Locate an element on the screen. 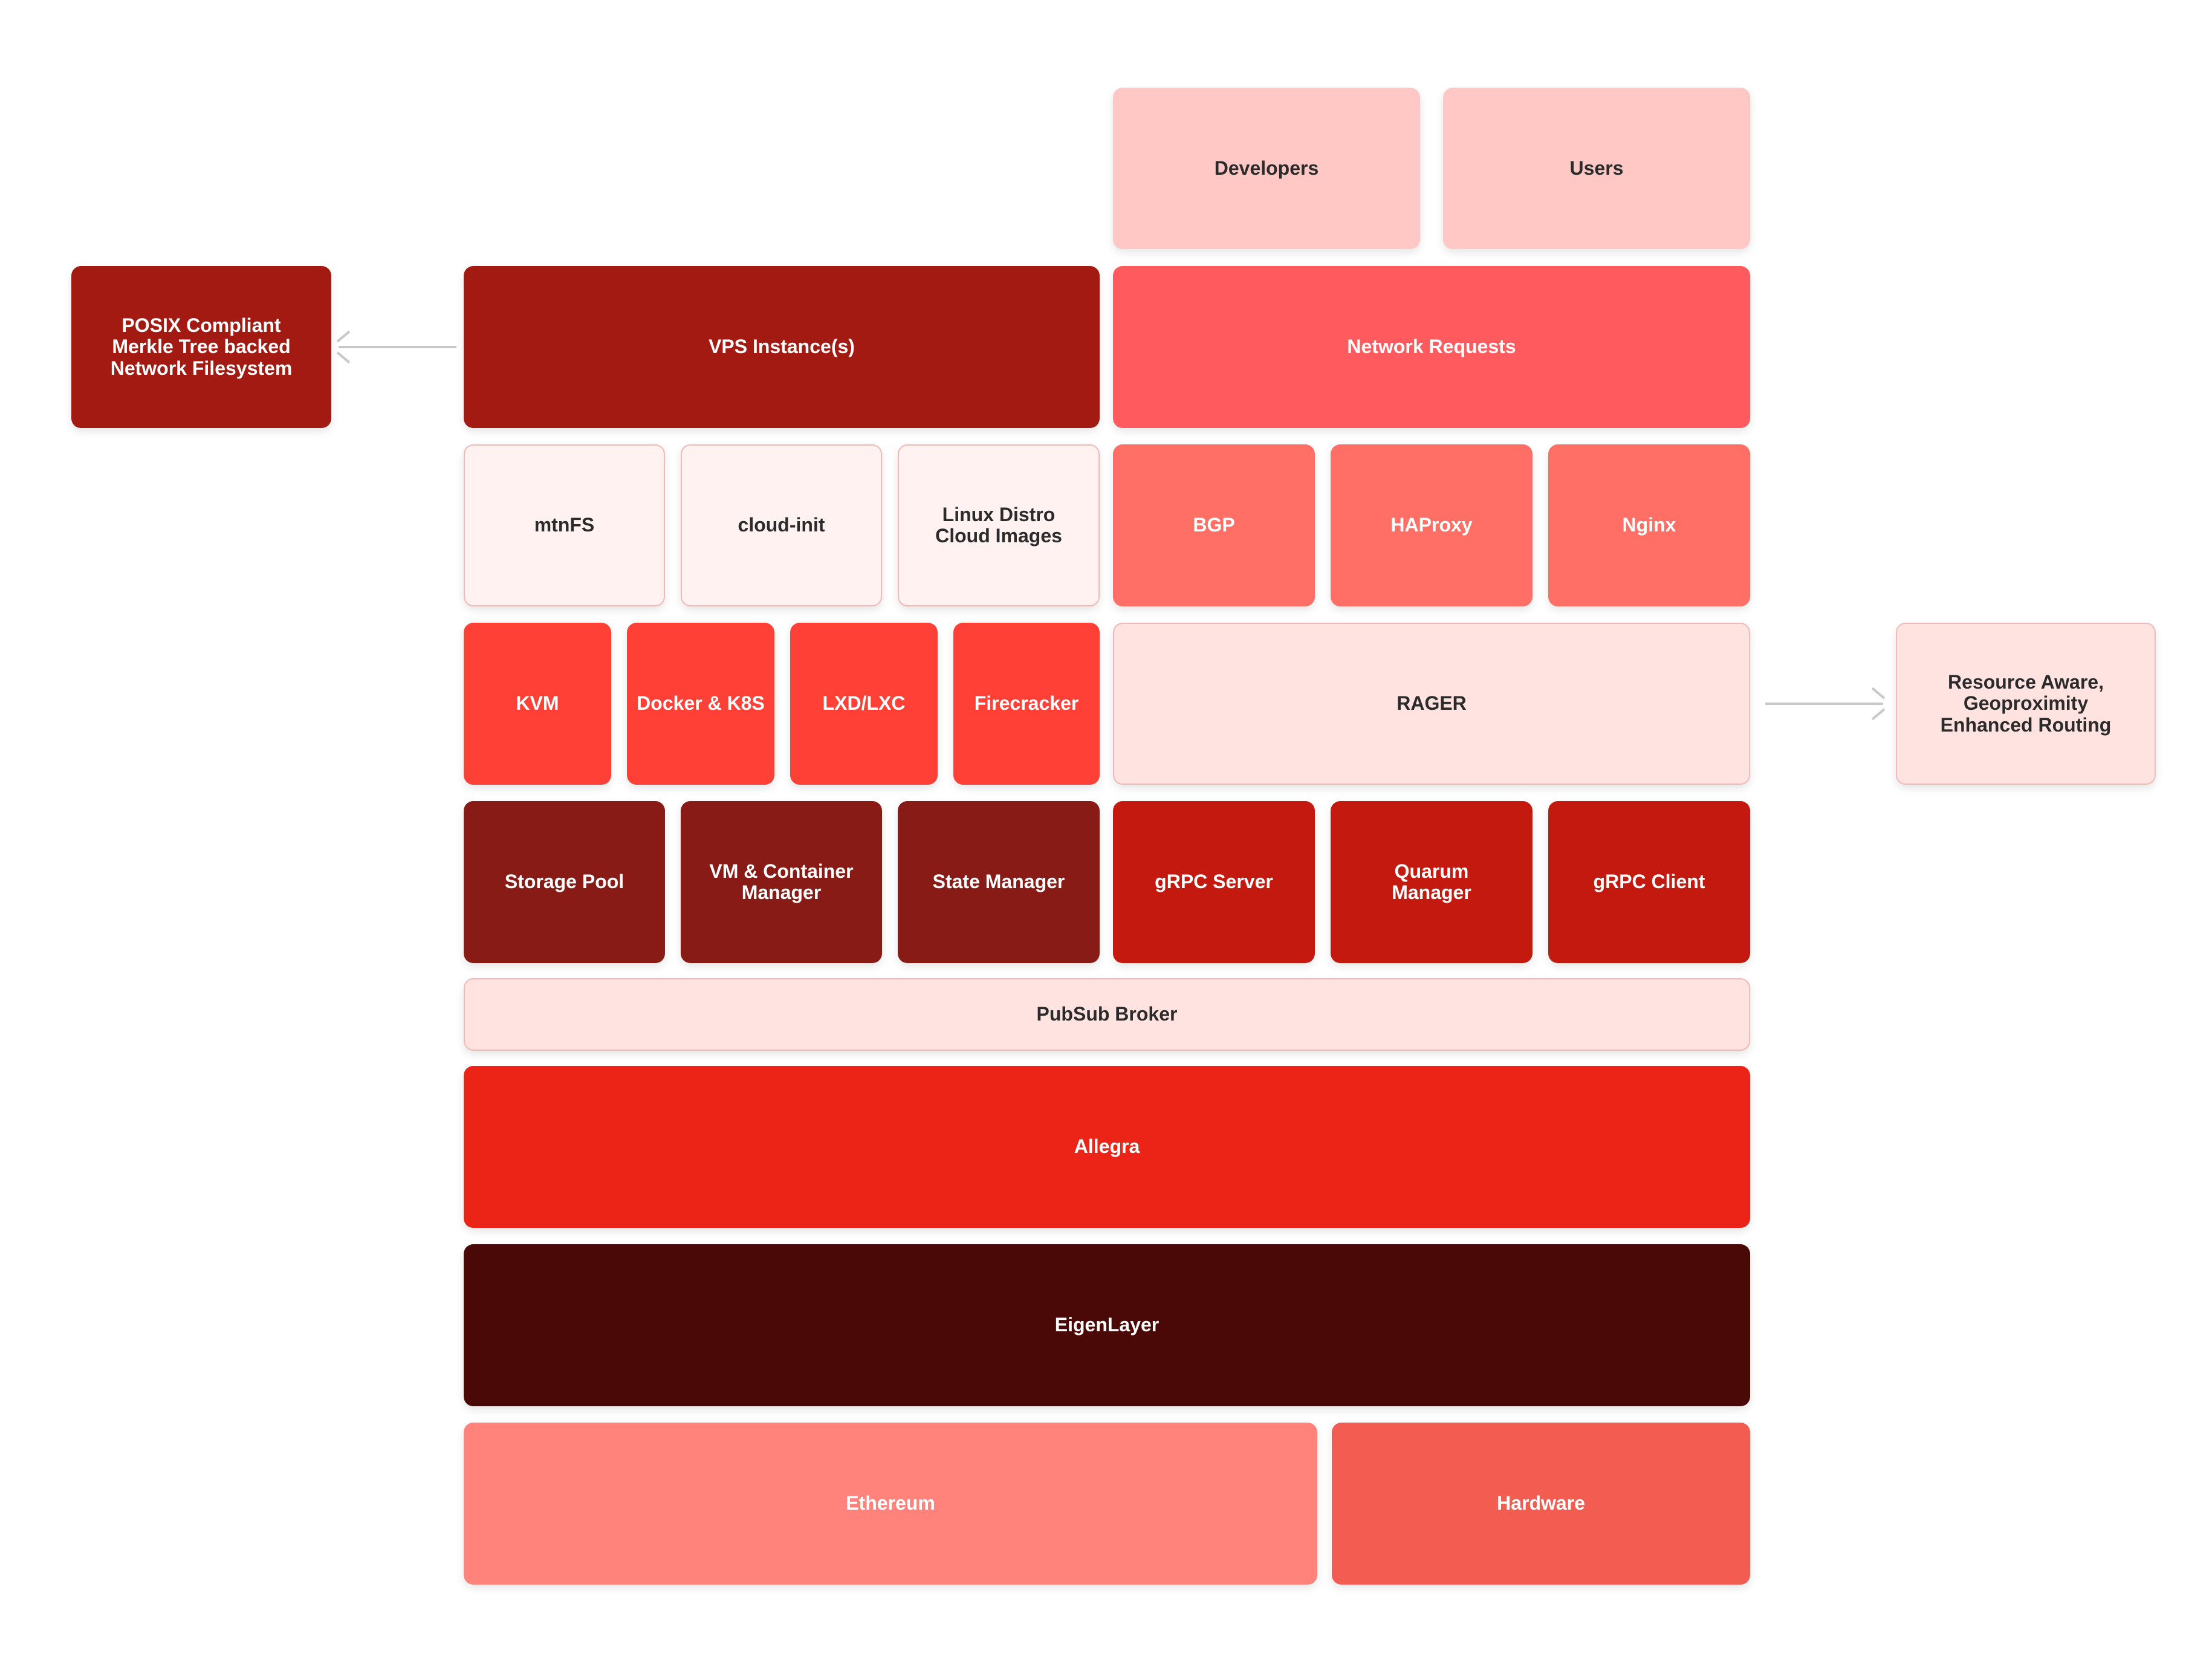  arrow-to-routing is located at coordinates (1824, 704).